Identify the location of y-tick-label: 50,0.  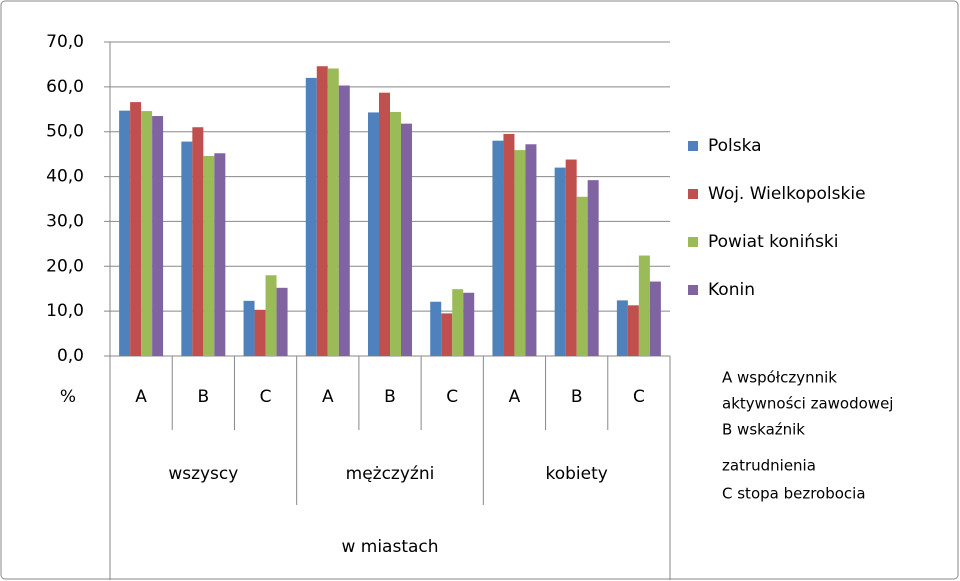
(65, 132).